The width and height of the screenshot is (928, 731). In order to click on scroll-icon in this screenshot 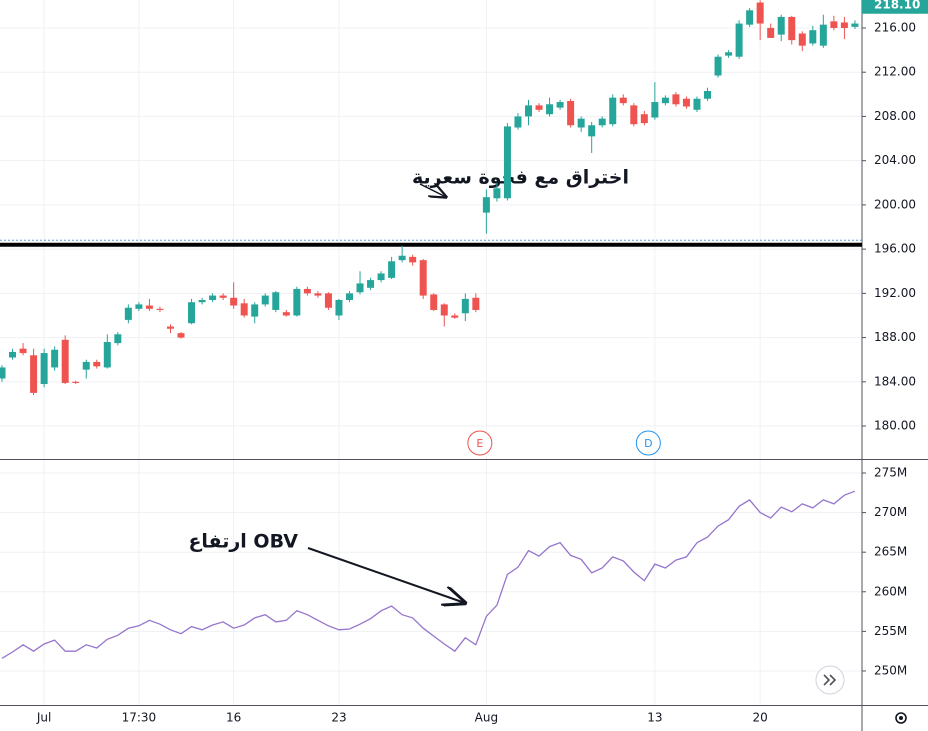, I will do `click(830, 680)`.